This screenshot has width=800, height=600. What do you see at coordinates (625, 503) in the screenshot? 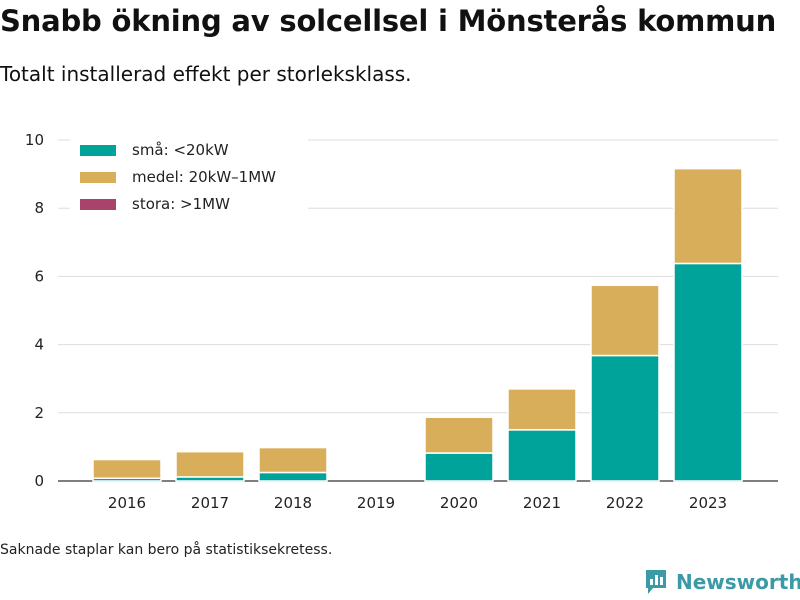
I see `x-tick-label: 2022` at bounding box center [625, 503].